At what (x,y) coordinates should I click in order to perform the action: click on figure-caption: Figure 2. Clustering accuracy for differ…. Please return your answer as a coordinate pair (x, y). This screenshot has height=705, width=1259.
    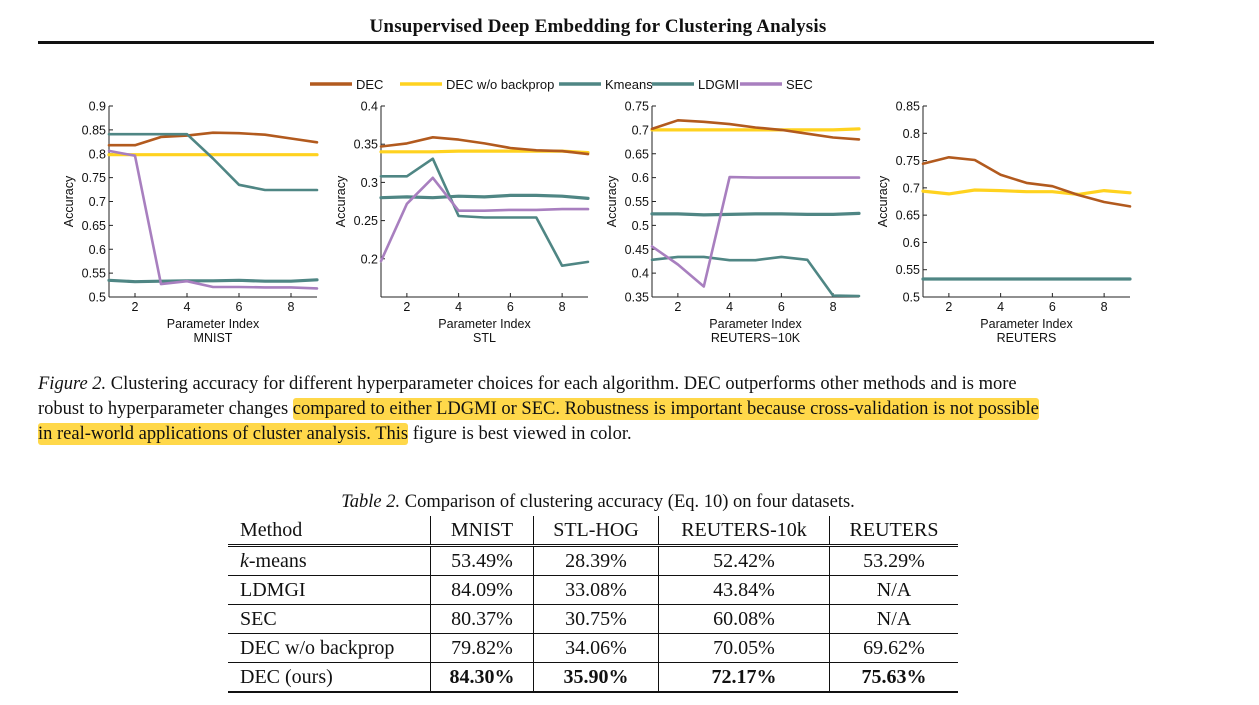
    Looking at the image, I should click on (597, 409).